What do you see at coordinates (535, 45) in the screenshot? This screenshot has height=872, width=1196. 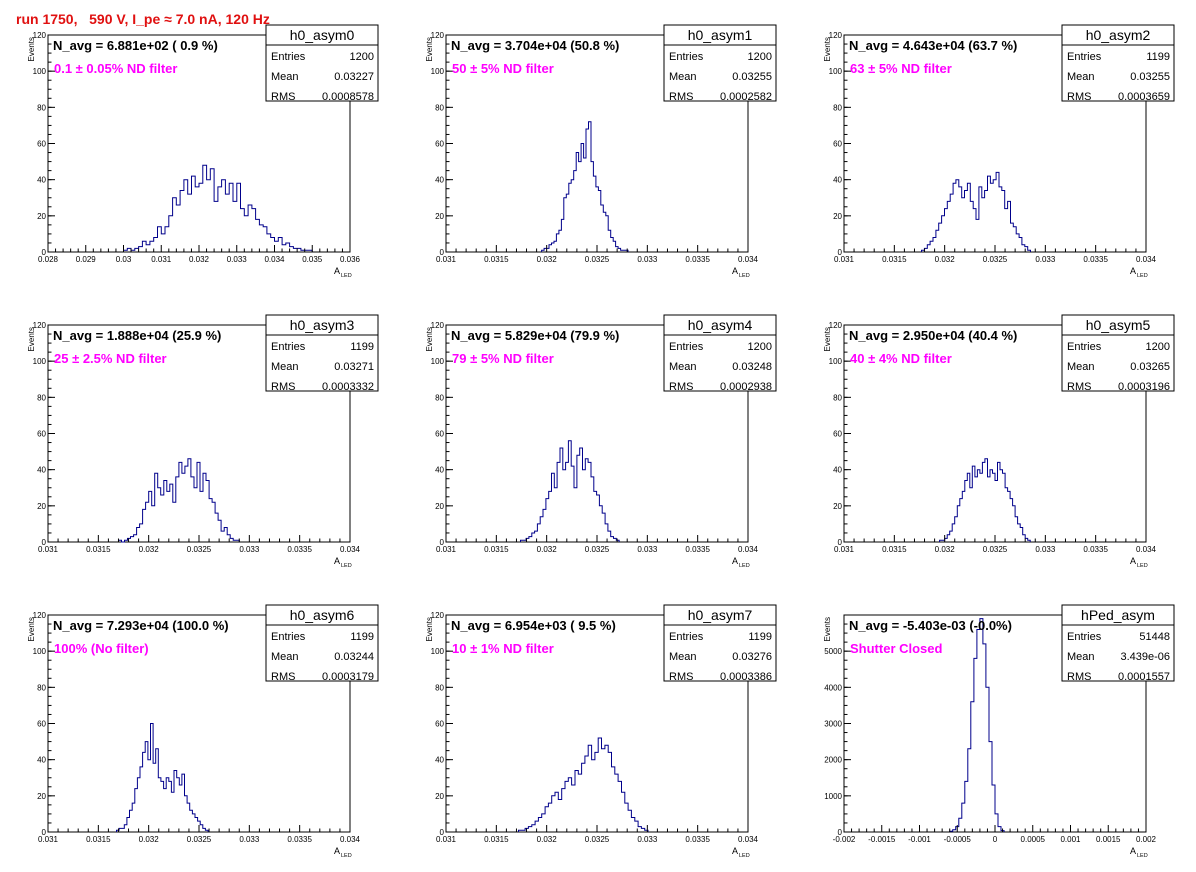 I see `navg-label: N_avg = 3.704e+04 (50.8 %)` at bounding box center [535, 45].